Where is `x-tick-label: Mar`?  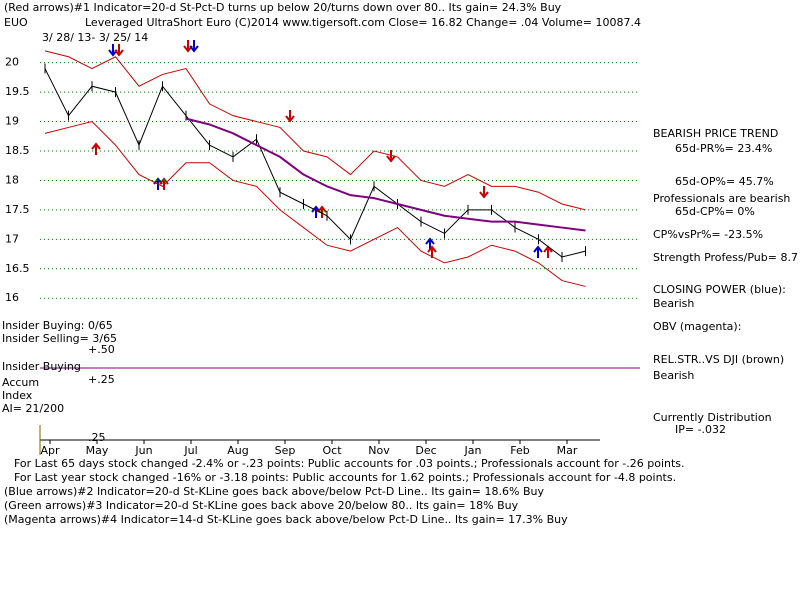 x-tick-label: Mar is located at coordinates (567, 450).